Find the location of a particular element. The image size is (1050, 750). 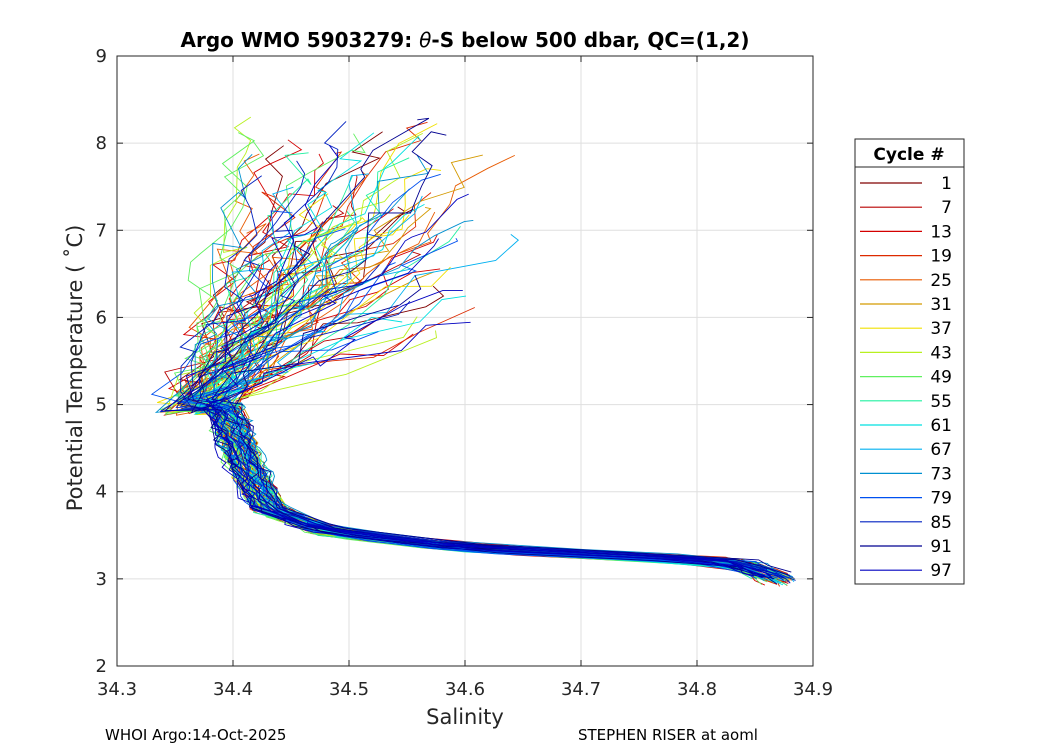

footer-left: WHOI Argo:14-Oct-2025 is located at coordinates (195, 735).